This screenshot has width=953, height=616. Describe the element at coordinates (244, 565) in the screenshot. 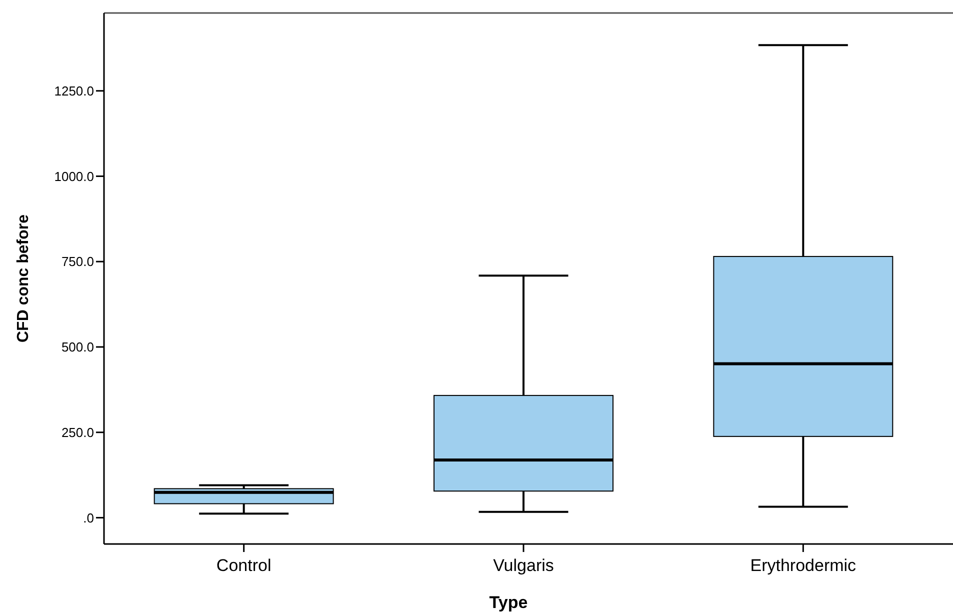

I see `x-tick-label: Control` at that location.